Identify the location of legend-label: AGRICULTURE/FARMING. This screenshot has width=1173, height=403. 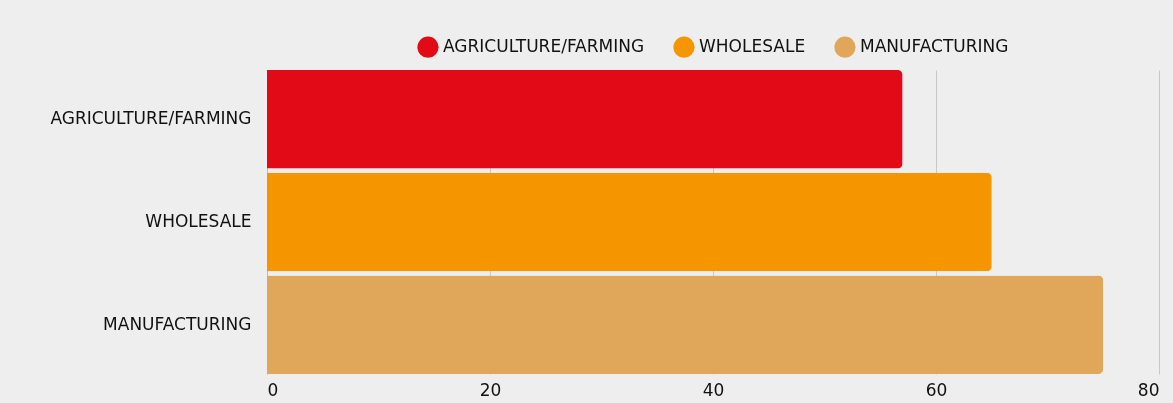
(544, 46).